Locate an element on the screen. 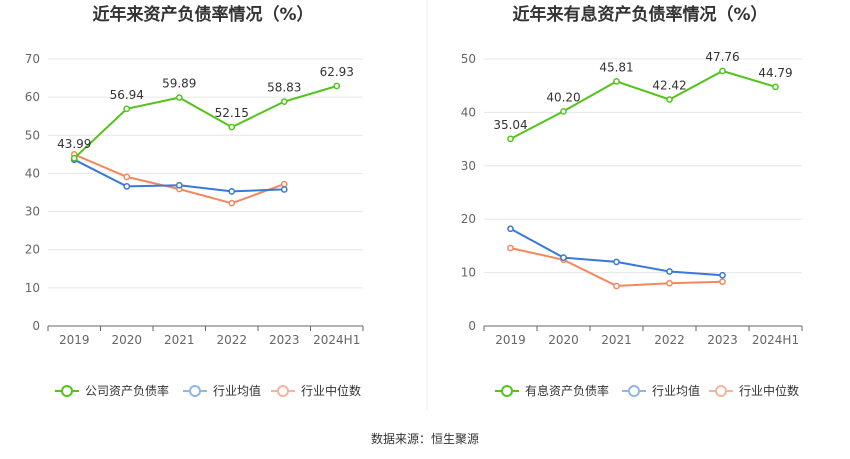 Image resolution: width=850 pixels, height=459 pixels. data-label: 58.83 is located at coordinates (284, 88).